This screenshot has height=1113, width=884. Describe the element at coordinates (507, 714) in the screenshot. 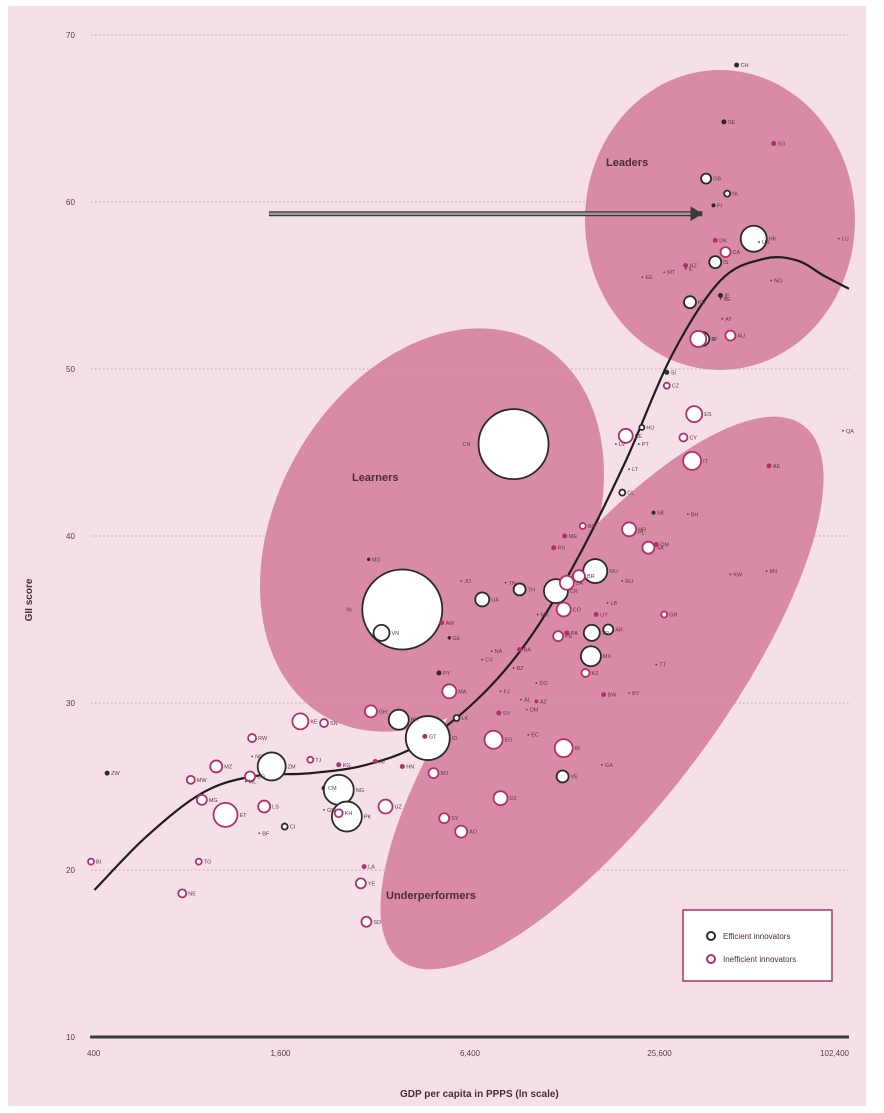

I see `point-label: SV` at that location.